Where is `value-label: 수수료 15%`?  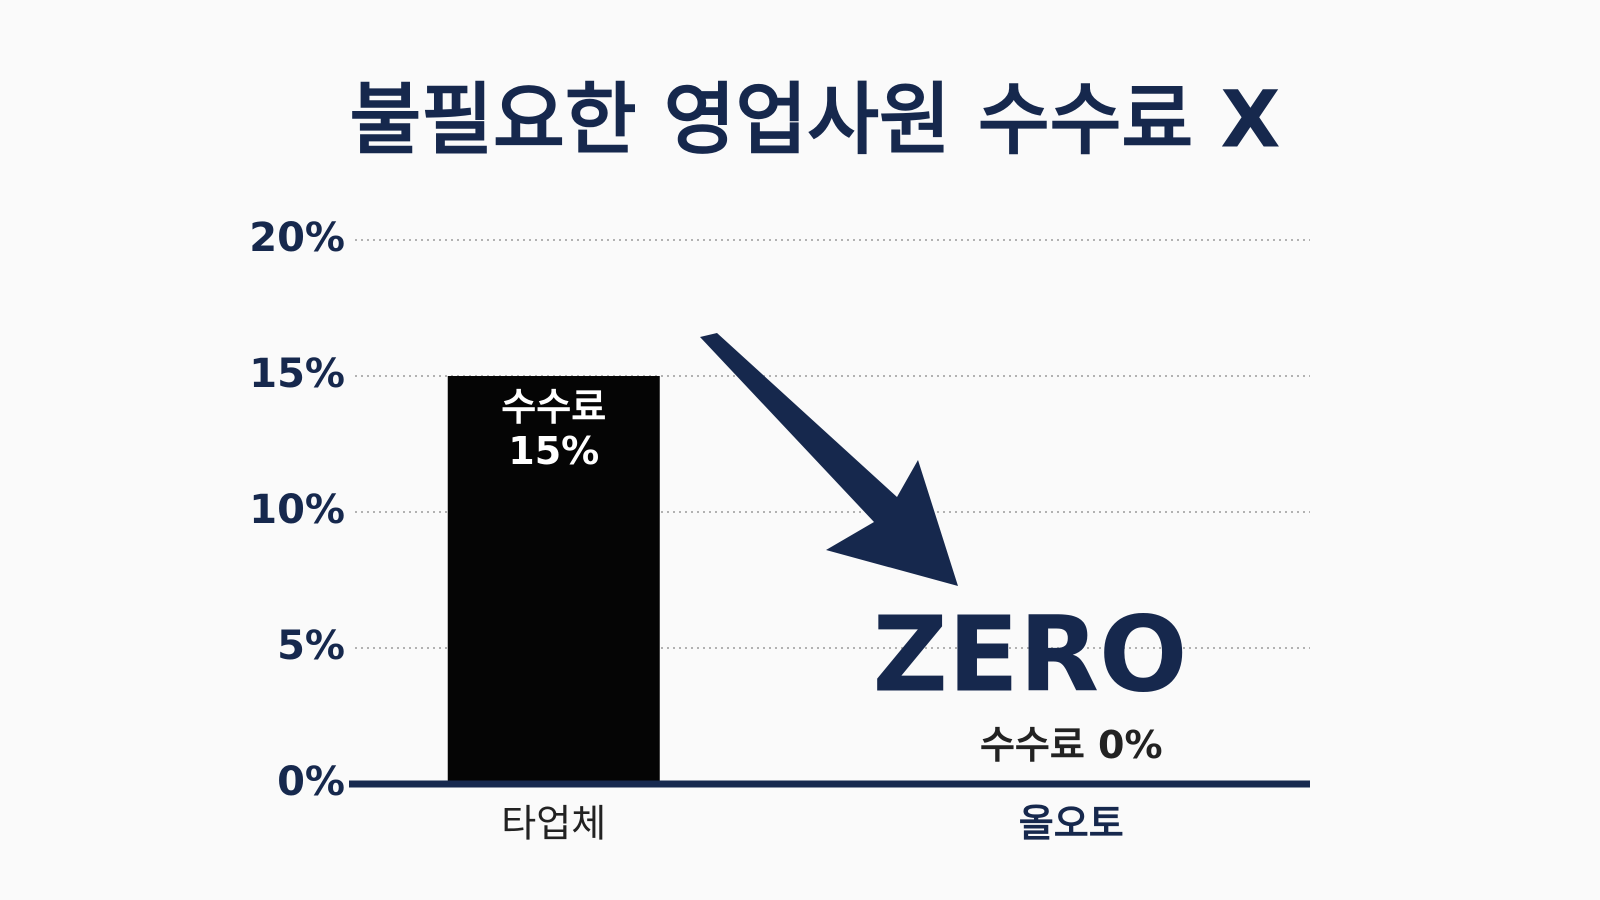
value-label: 수수료 15% is located at coordinates (554, 429).